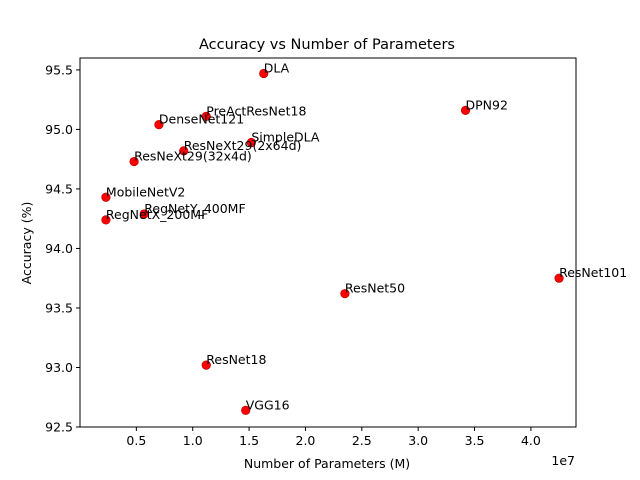 This screenshot has height=480, width=640. What do you see at coordinates (26, 243) in the screenshot?
I see `y-axis-title: Accuracy (%)` at bounding box center [26, 243].